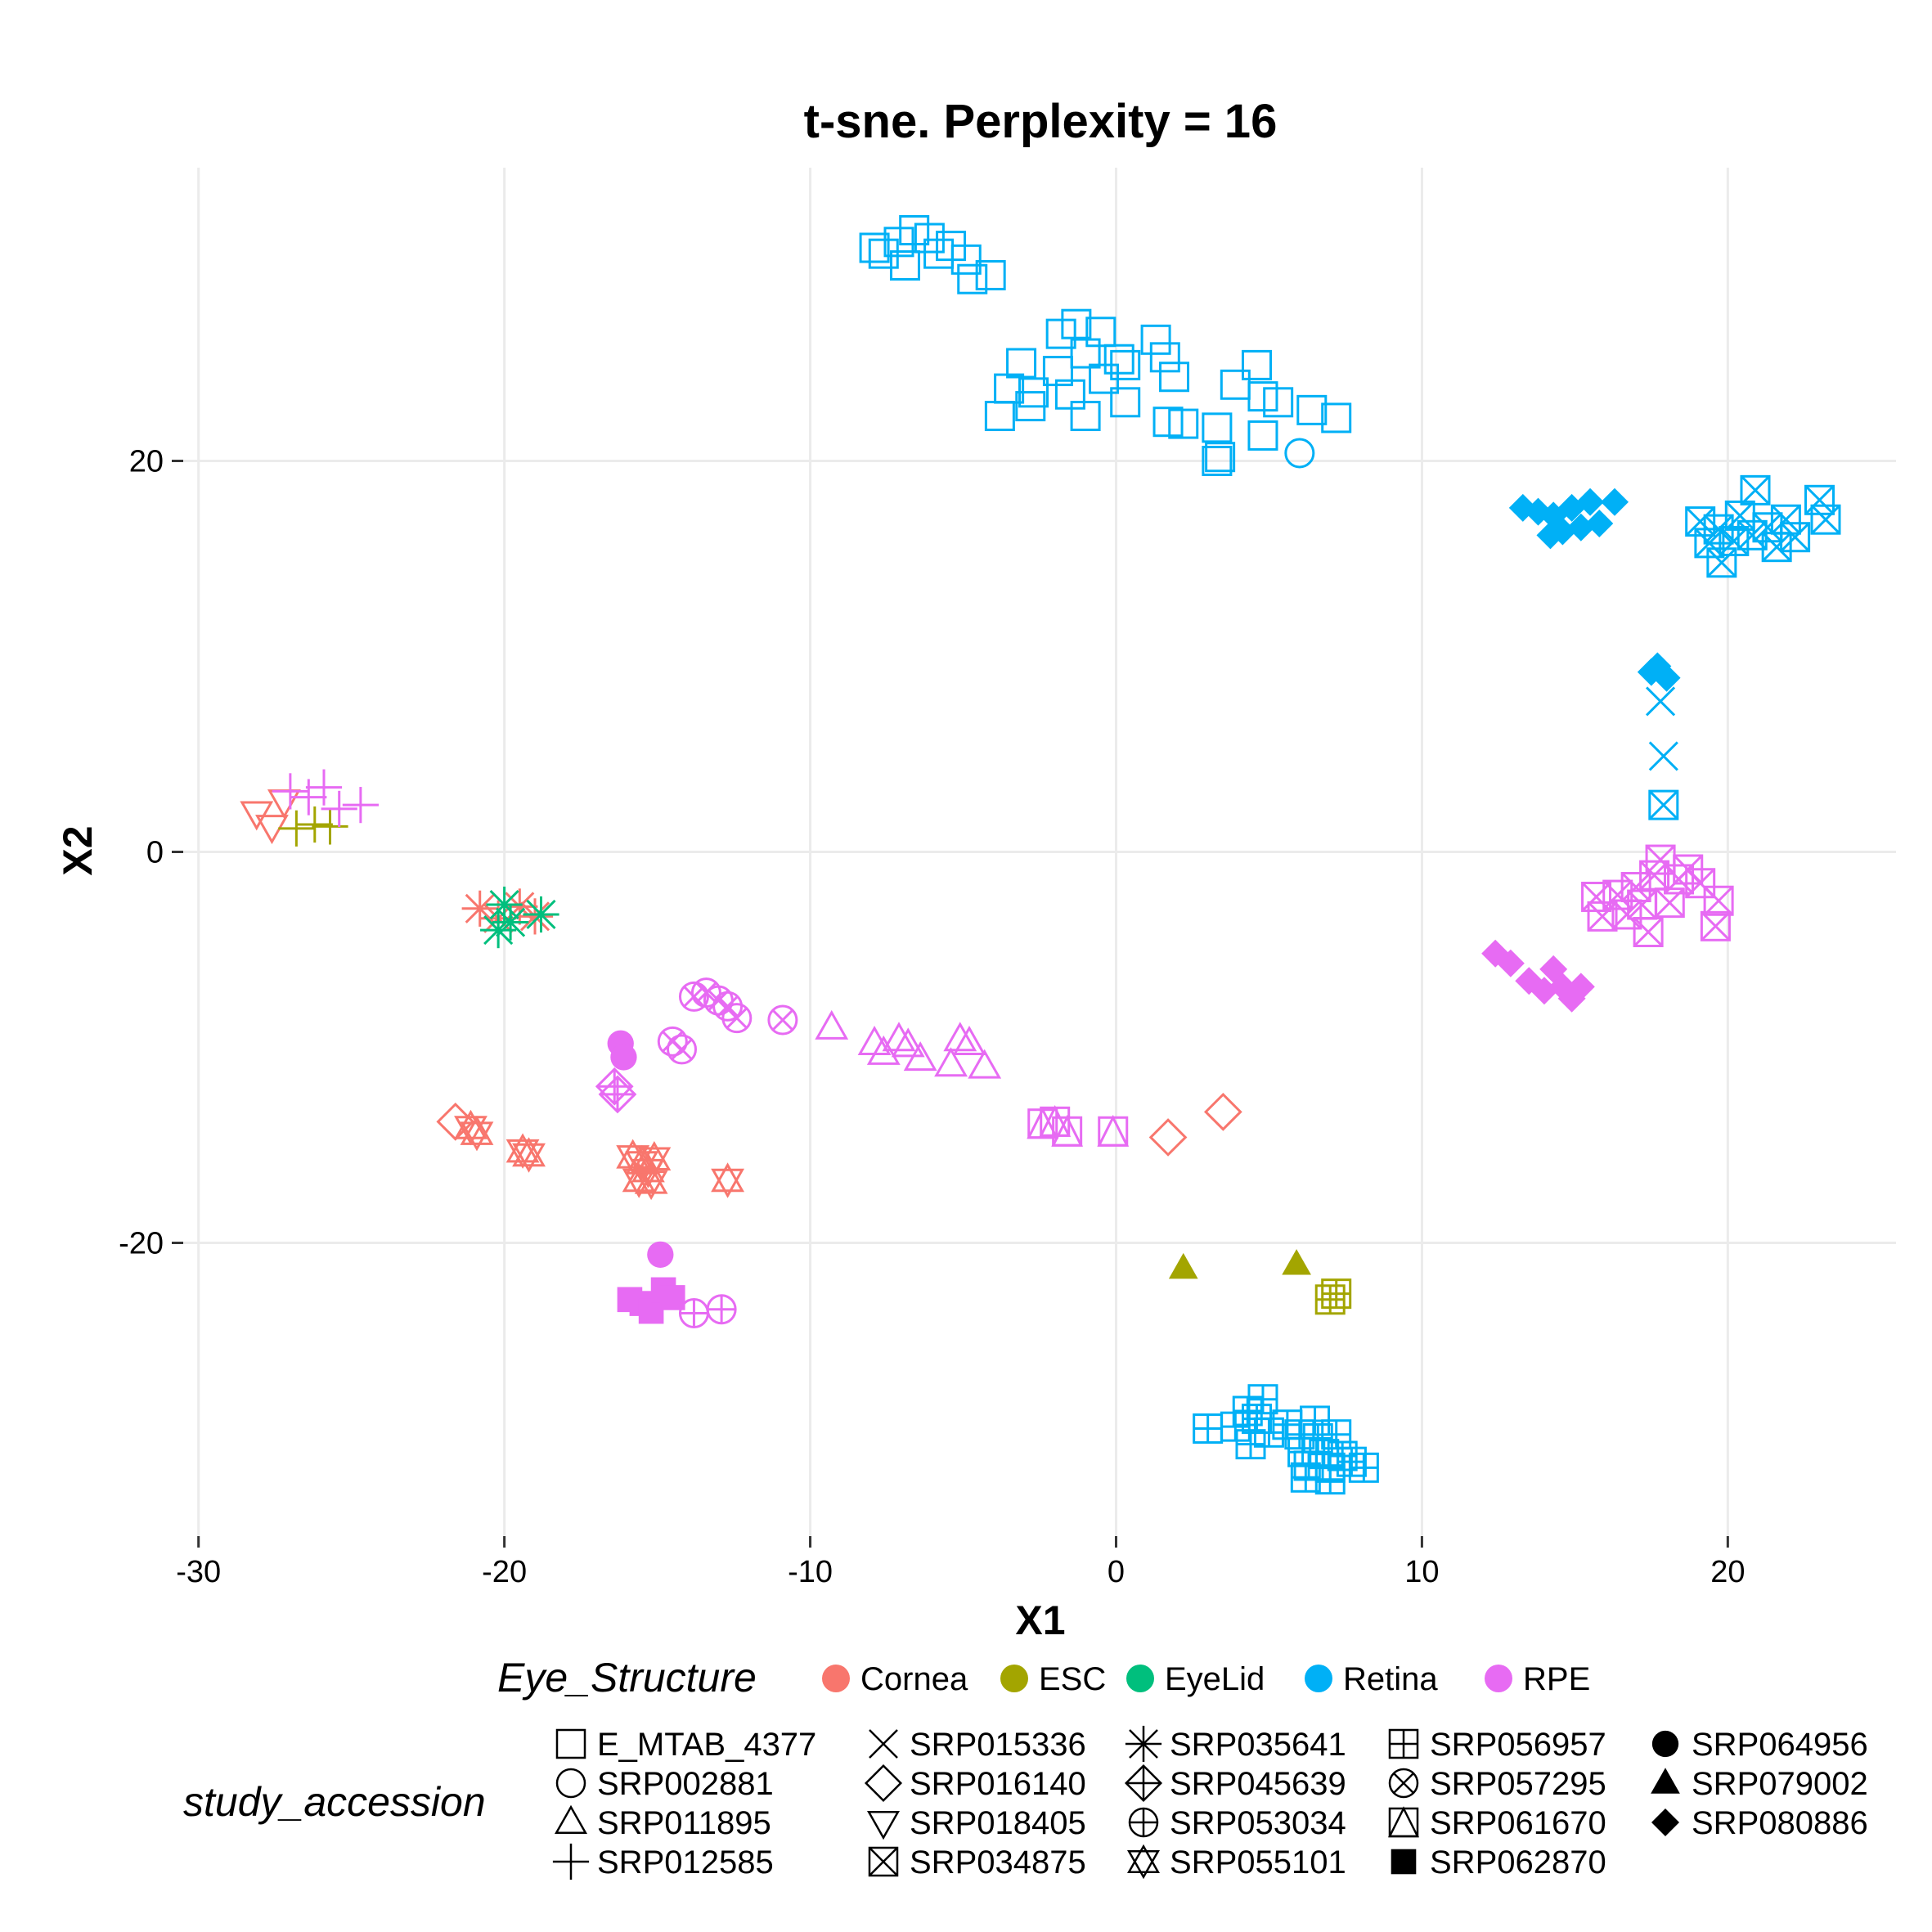 The height and width of the screenshot is (1932, 1932). What do you see at coordinates (998, 1862) in the screenshot?
I see `shape-legend-label-7: SRP034875` at bounding box center [998, 1862].